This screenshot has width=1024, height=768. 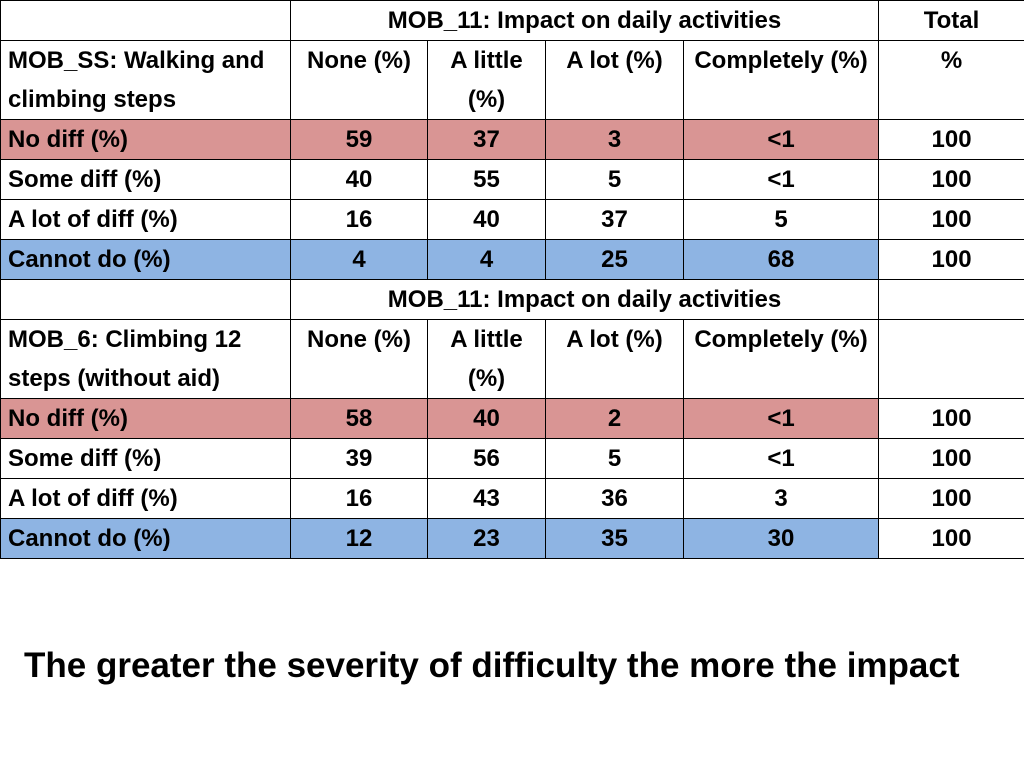 I want to click on table2-col-total-empty, so click(x=951, y=359).